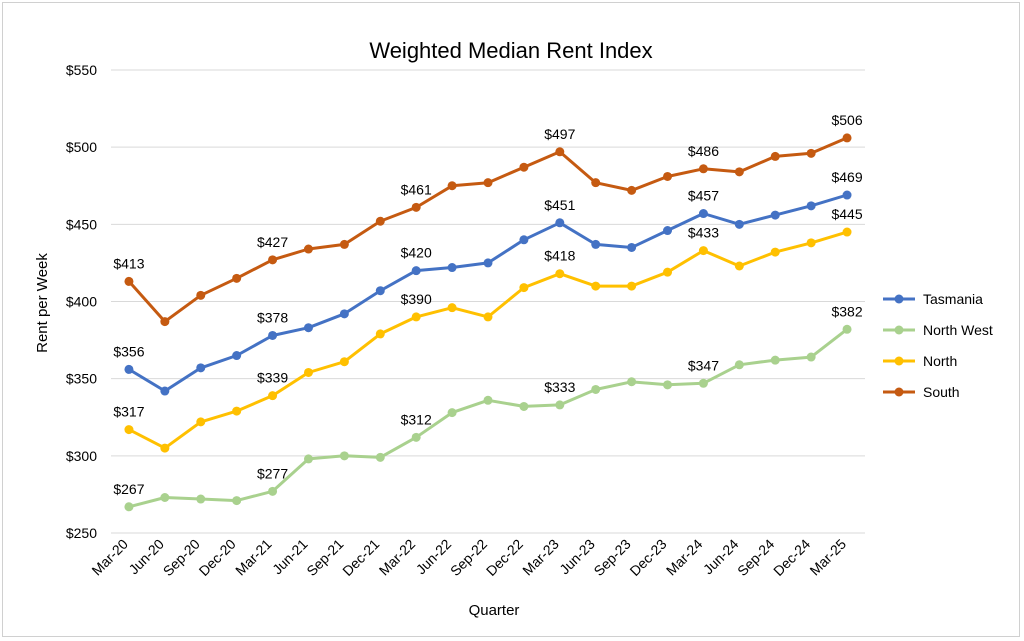 The height and width of the screenshot is (641, 1024). What do you see at coordinates (416, 299) in the screenshot?
I see `data-label: $390` at bounding box center [416, 299].